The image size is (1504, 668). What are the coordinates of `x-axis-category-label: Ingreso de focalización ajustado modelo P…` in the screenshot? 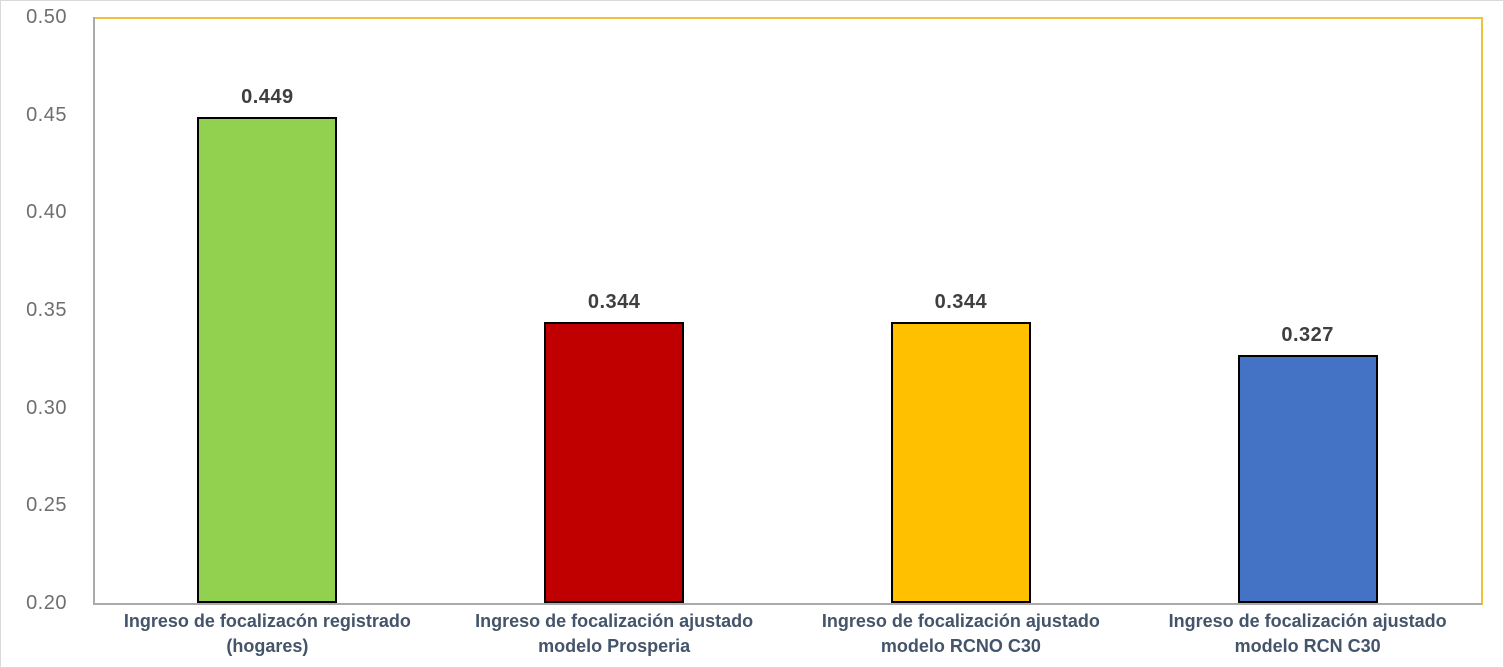 It's located at (614, 634).